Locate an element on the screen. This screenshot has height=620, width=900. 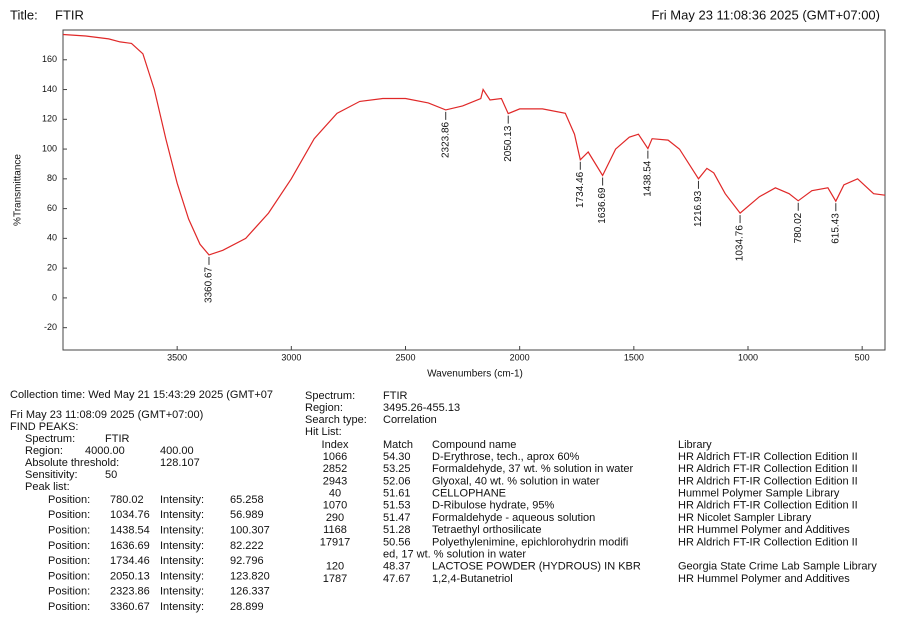
cell: 53.25 is located at coordinates (397, 469).